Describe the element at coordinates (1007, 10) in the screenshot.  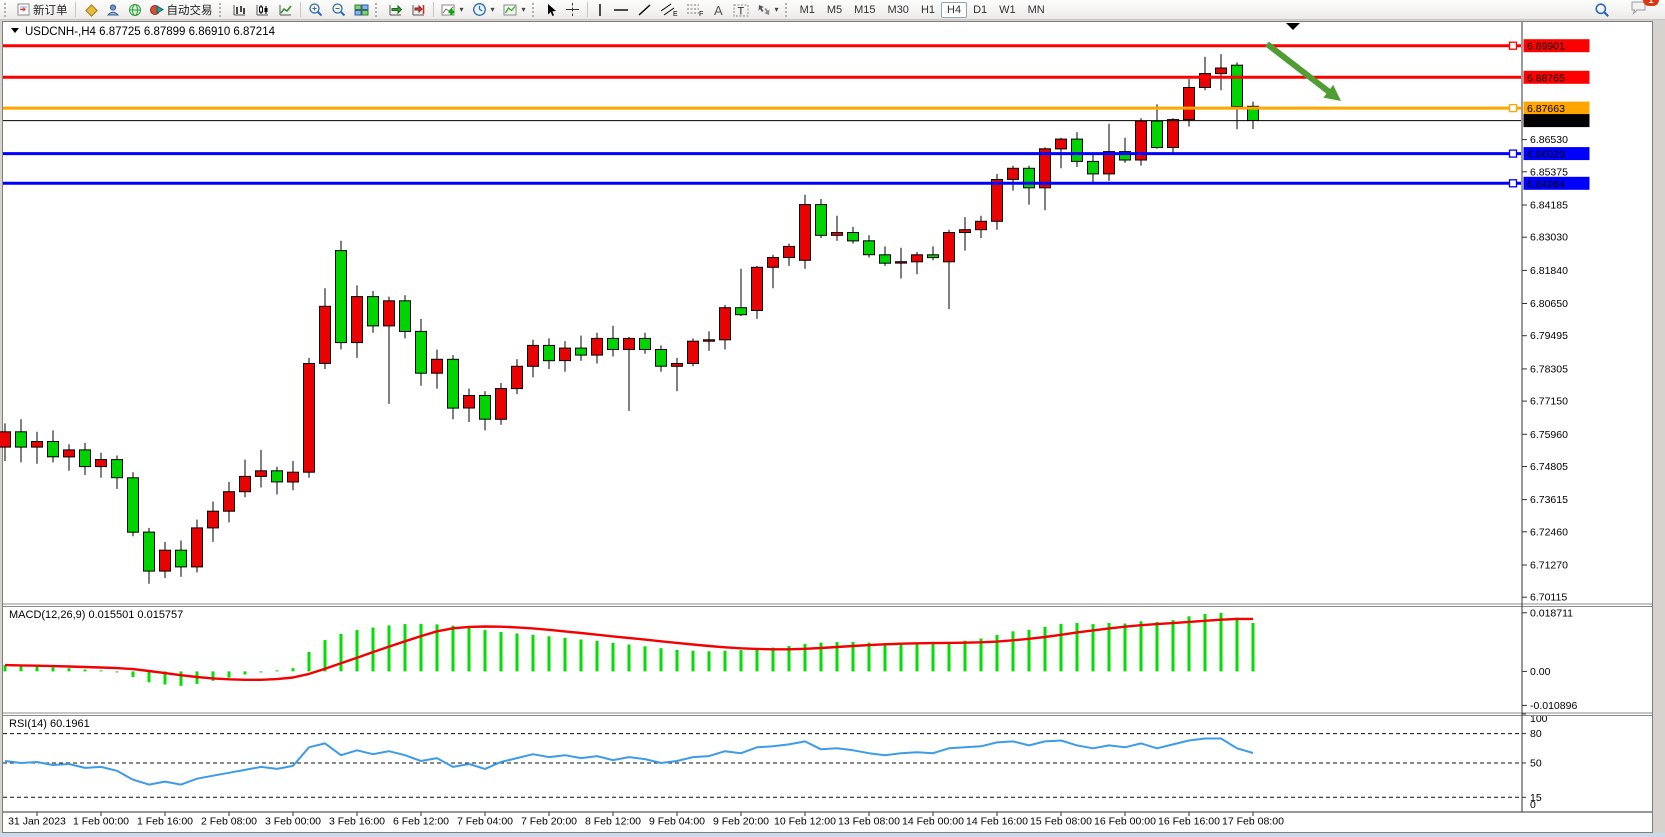
I see `timeframe-w1-button: W1` at that location.